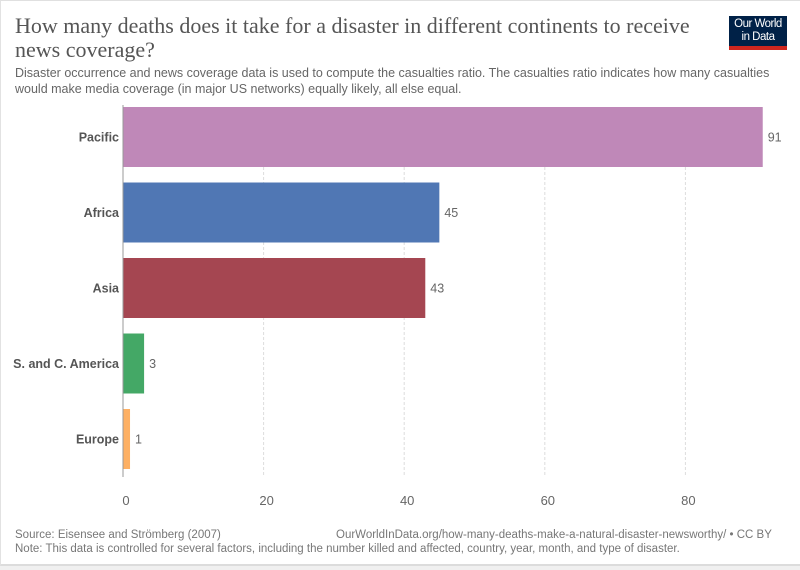 The width and height of the screenshot is (800, 570). Describe the element at coordinates (688, 500) in the screenshot. I see `x-tick-label: 80` at that location.